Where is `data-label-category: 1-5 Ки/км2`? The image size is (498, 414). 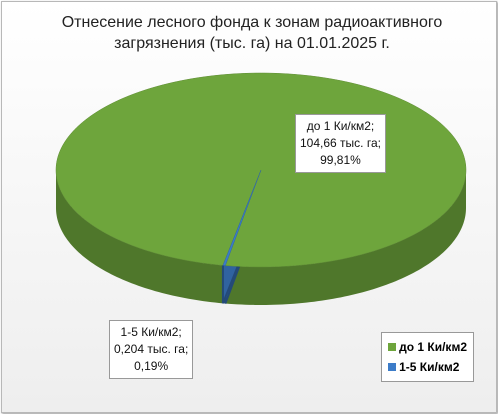
data-label-category: 1-5 Ки/км2 is located at coordinates (149, 332).